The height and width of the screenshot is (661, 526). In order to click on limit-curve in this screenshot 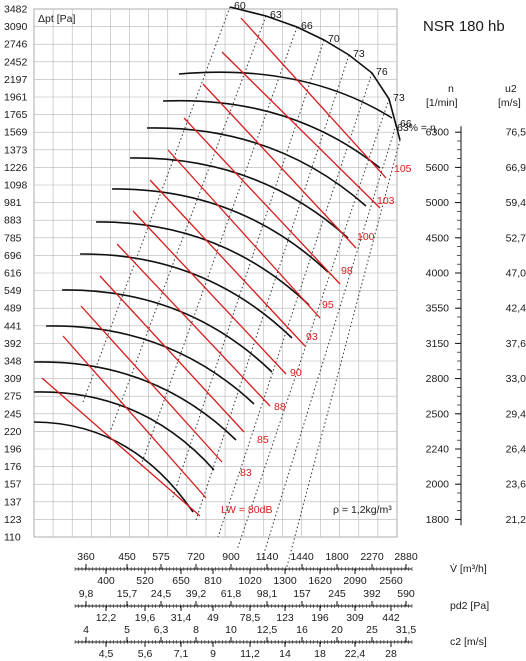, I will do `click(315, 73)`.